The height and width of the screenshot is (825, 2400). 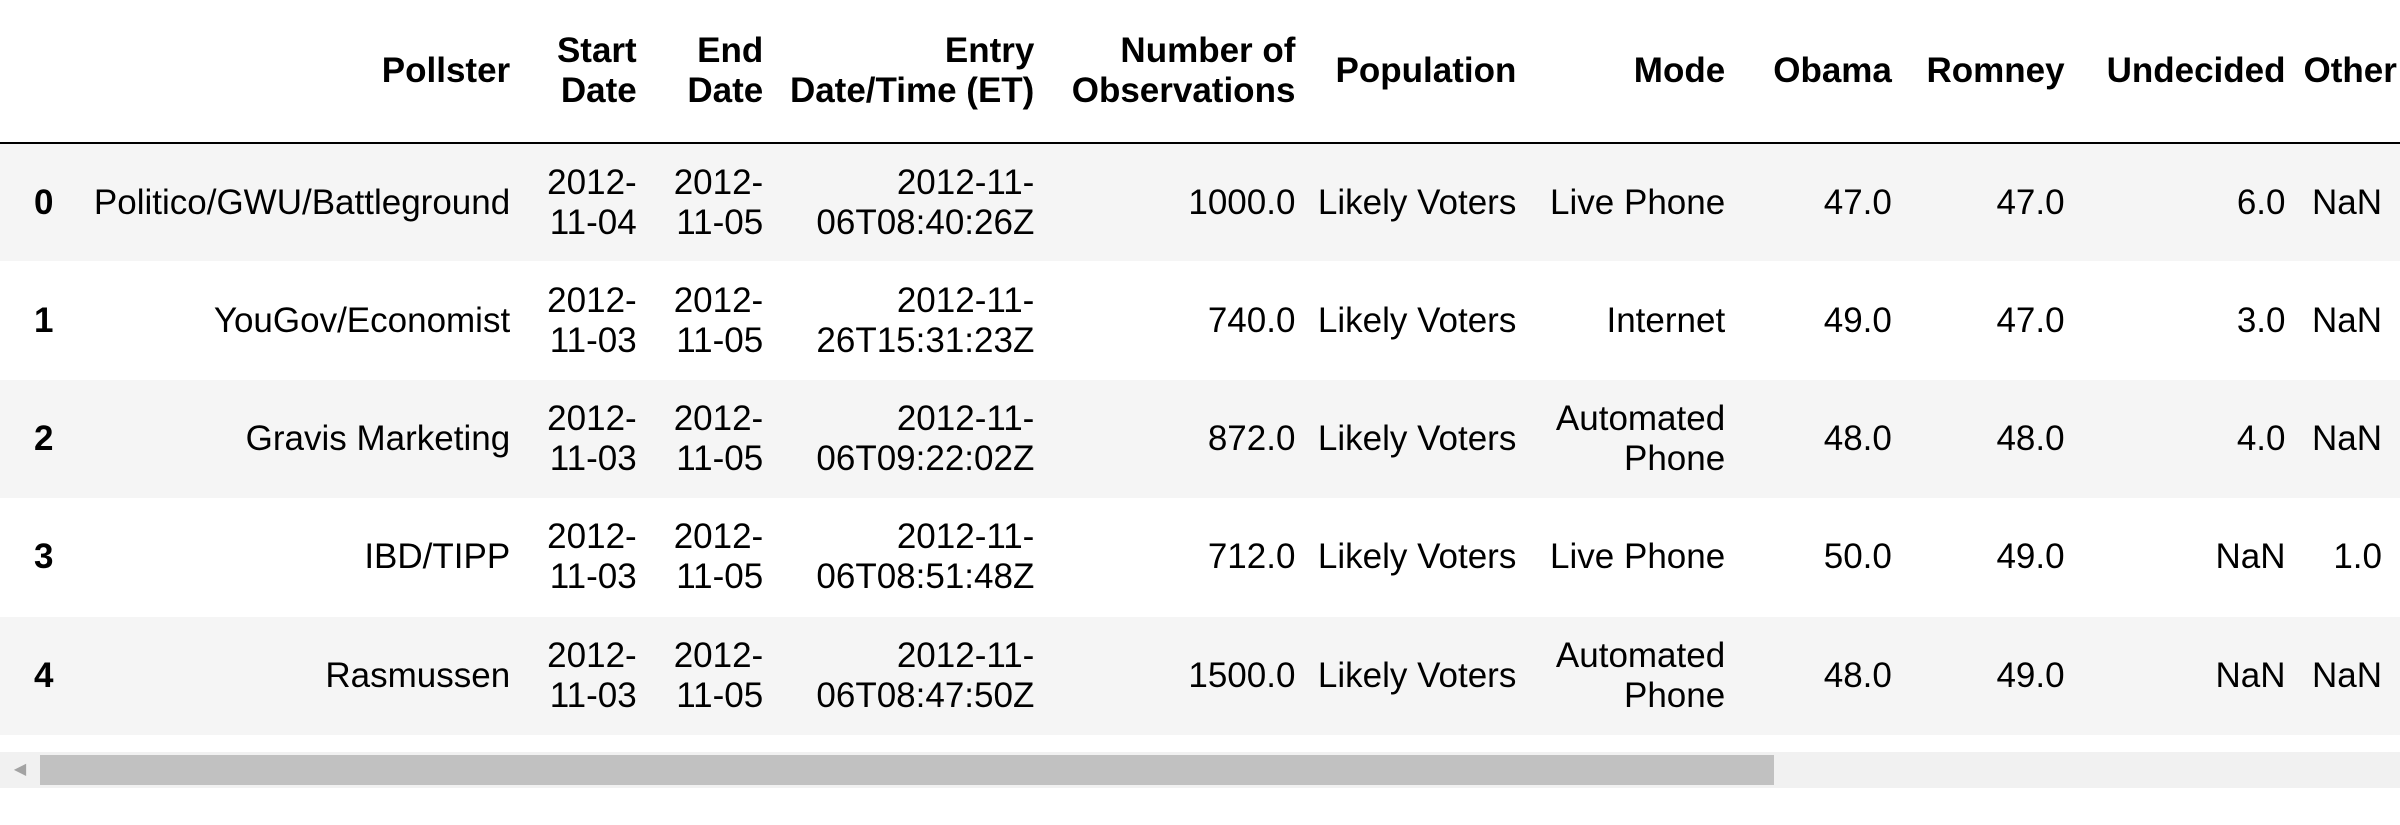 What do you see at coordinates (44, 320) in the screenshot?
I see `row-index: 1` at bounding box center [44, 320].